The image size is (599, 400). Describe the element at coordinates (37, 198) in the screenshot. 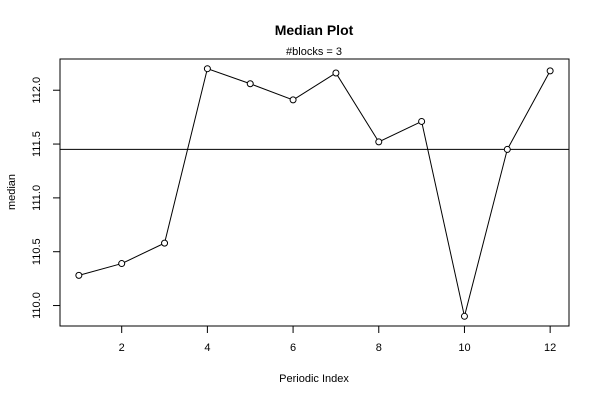

I see `y-tick-label: 111.0` at that location.